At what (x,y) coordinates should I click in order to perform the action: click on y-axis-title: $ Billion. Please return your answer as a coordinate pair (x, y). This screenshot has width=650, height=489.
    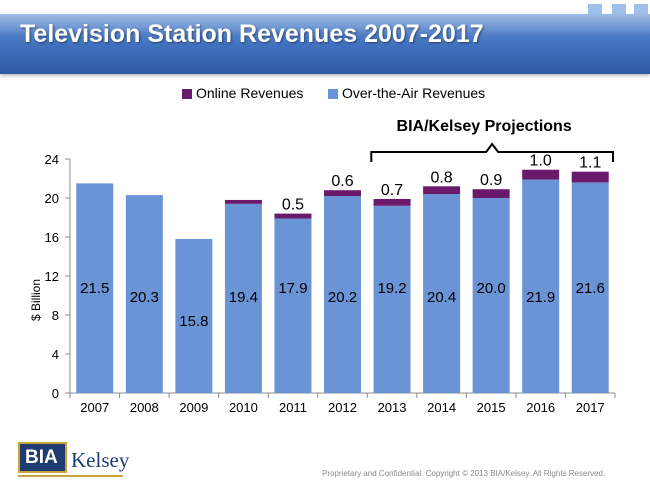
    Looking at the image, I should click on (36, 300).